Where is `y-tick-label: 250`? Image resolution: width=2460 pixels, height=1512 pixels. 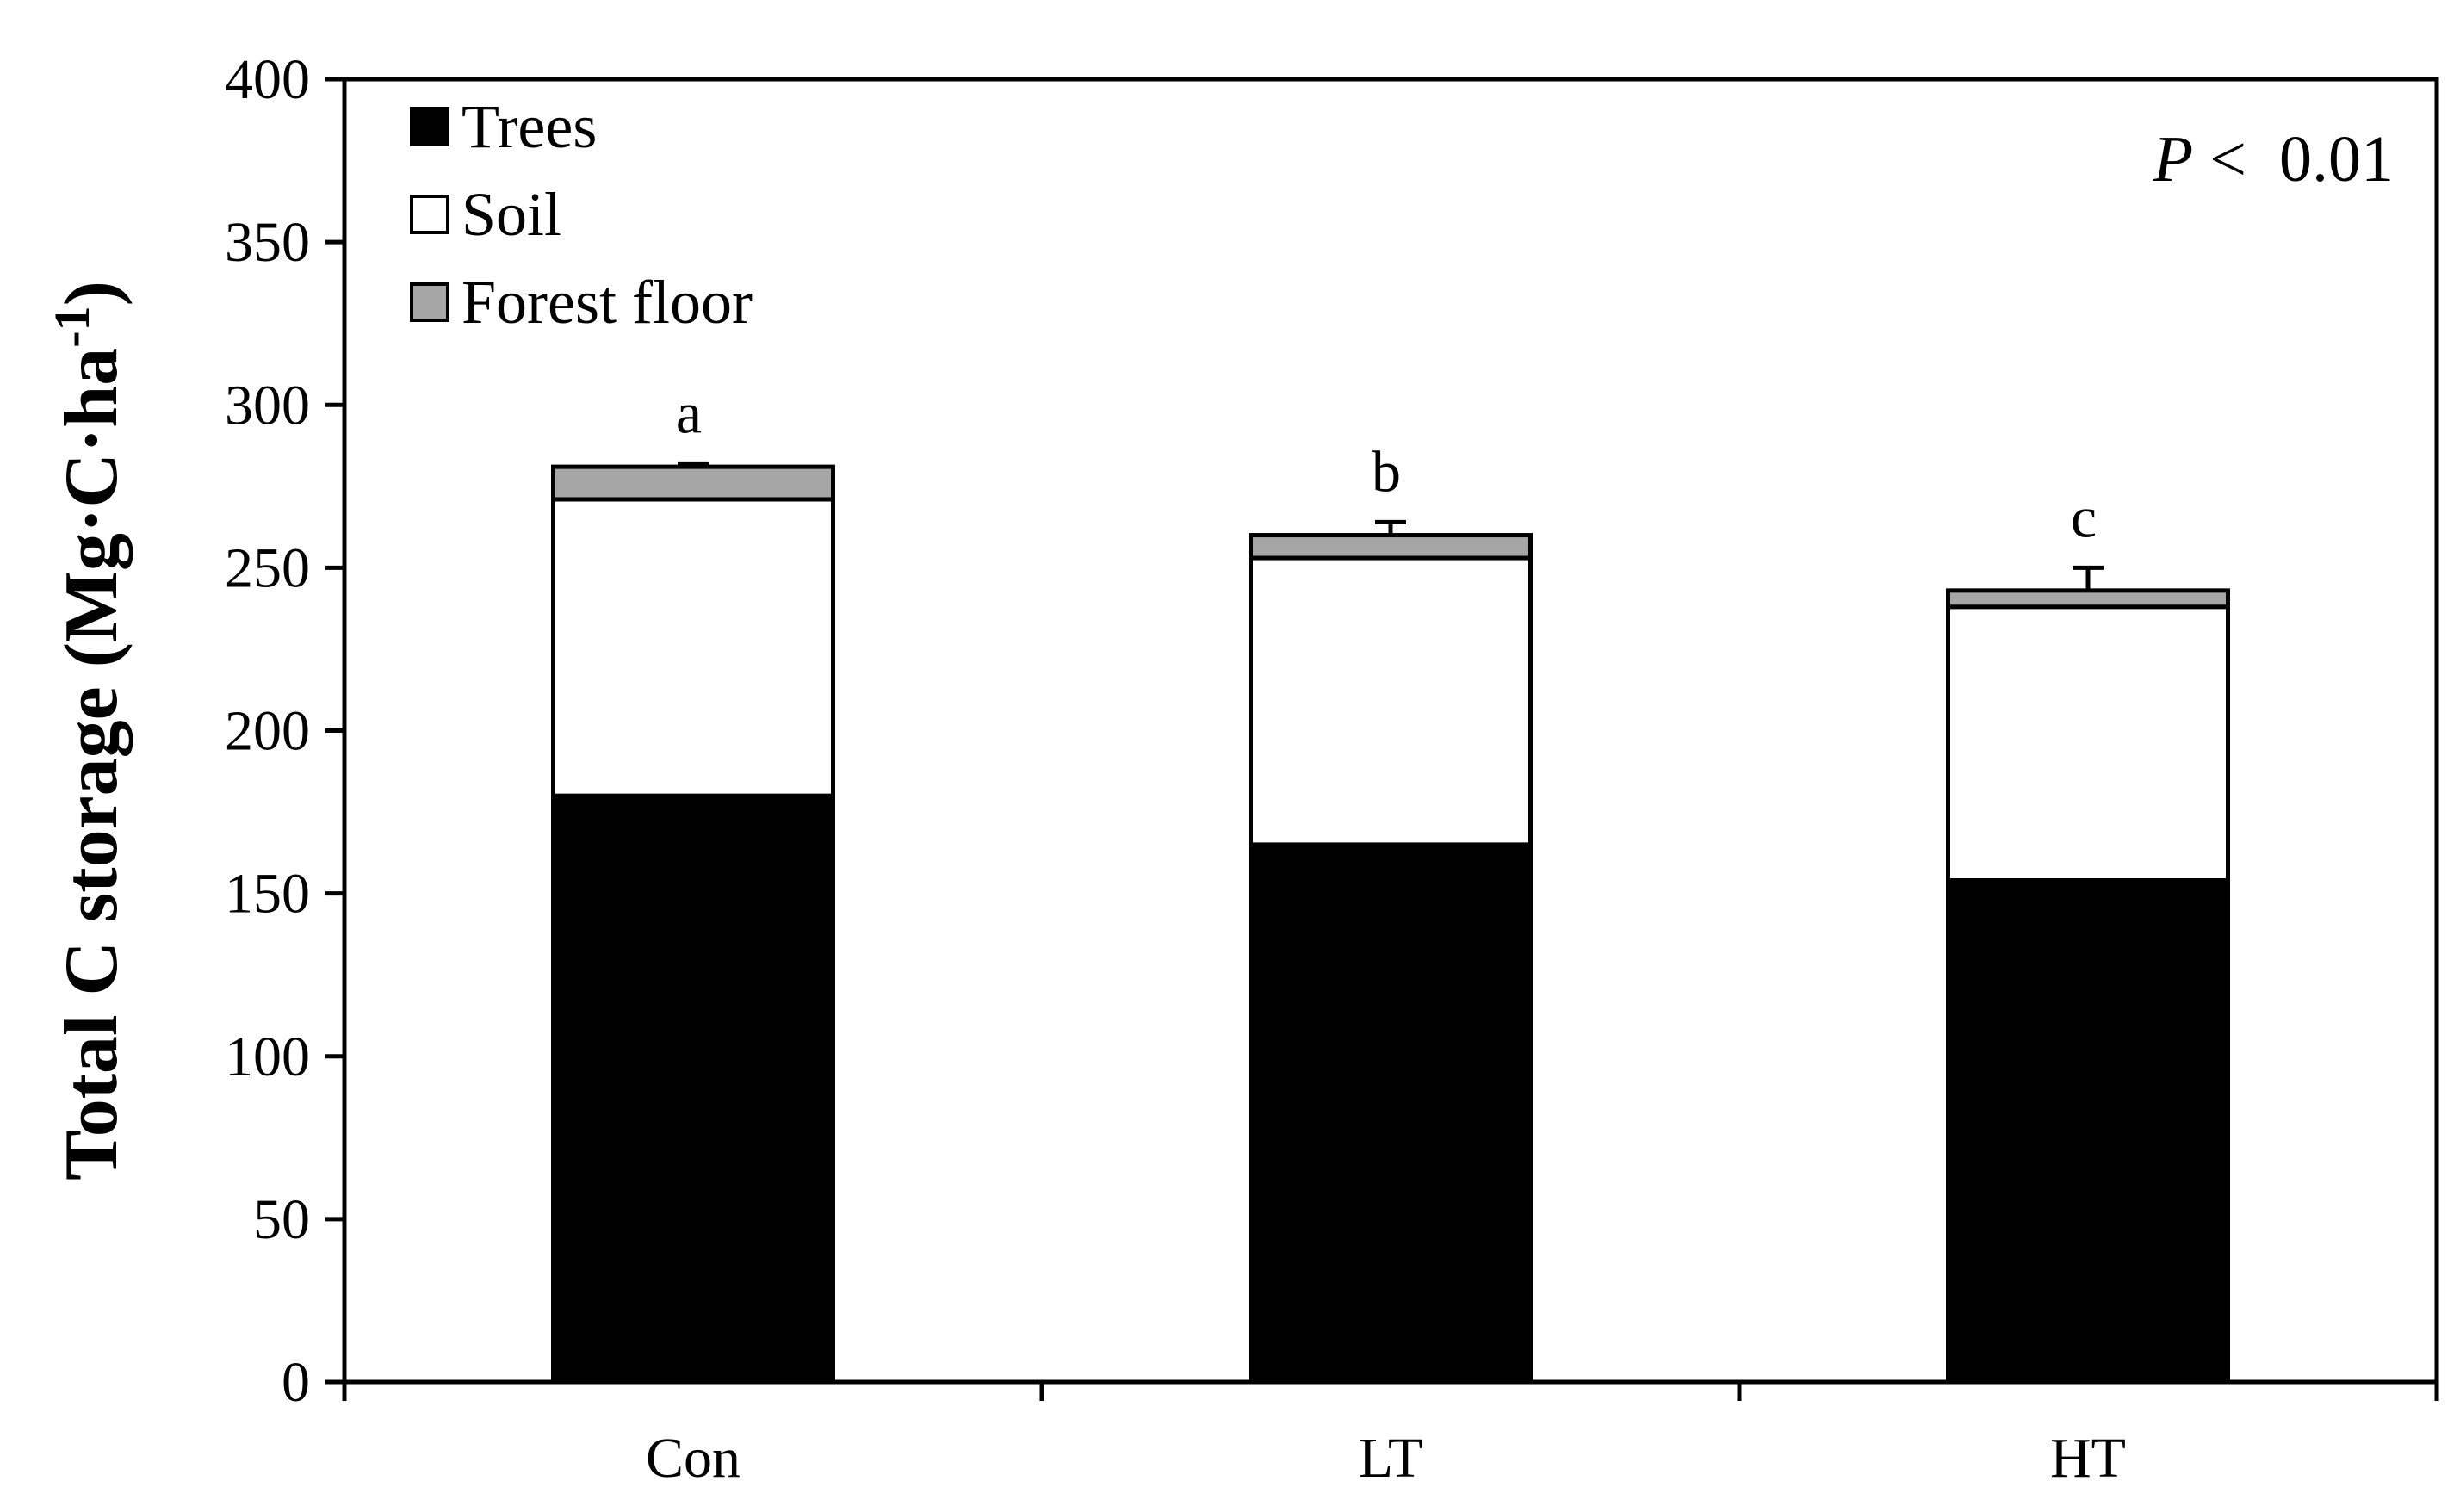 y-tick-label: 250 is located at coordinates (268, 567).